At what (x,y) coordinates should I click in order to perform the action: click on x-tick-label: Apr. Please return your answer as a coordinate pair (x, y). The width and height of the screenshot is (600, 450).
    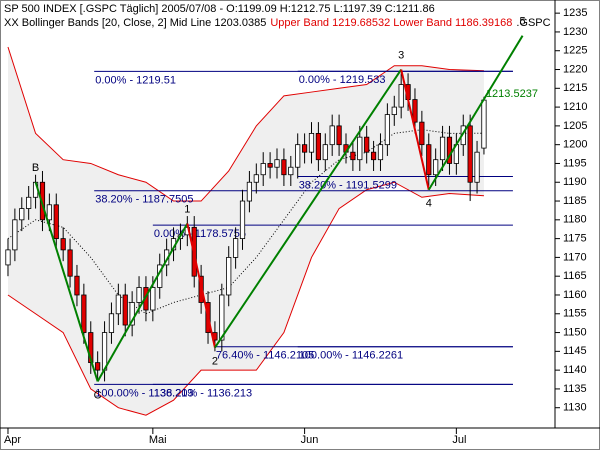
    Looking at the image, I should click on (12, 440).